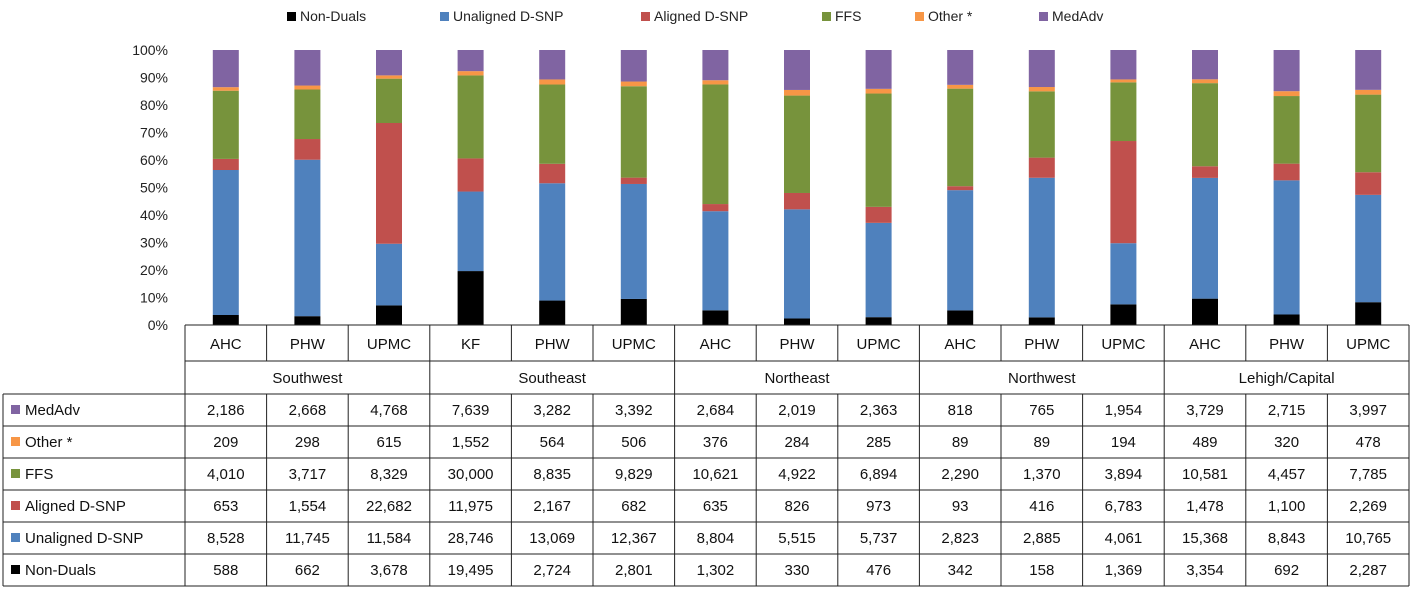 The image size is (1411, 611). I want to click on table-cell: 635, so click(715, 506).